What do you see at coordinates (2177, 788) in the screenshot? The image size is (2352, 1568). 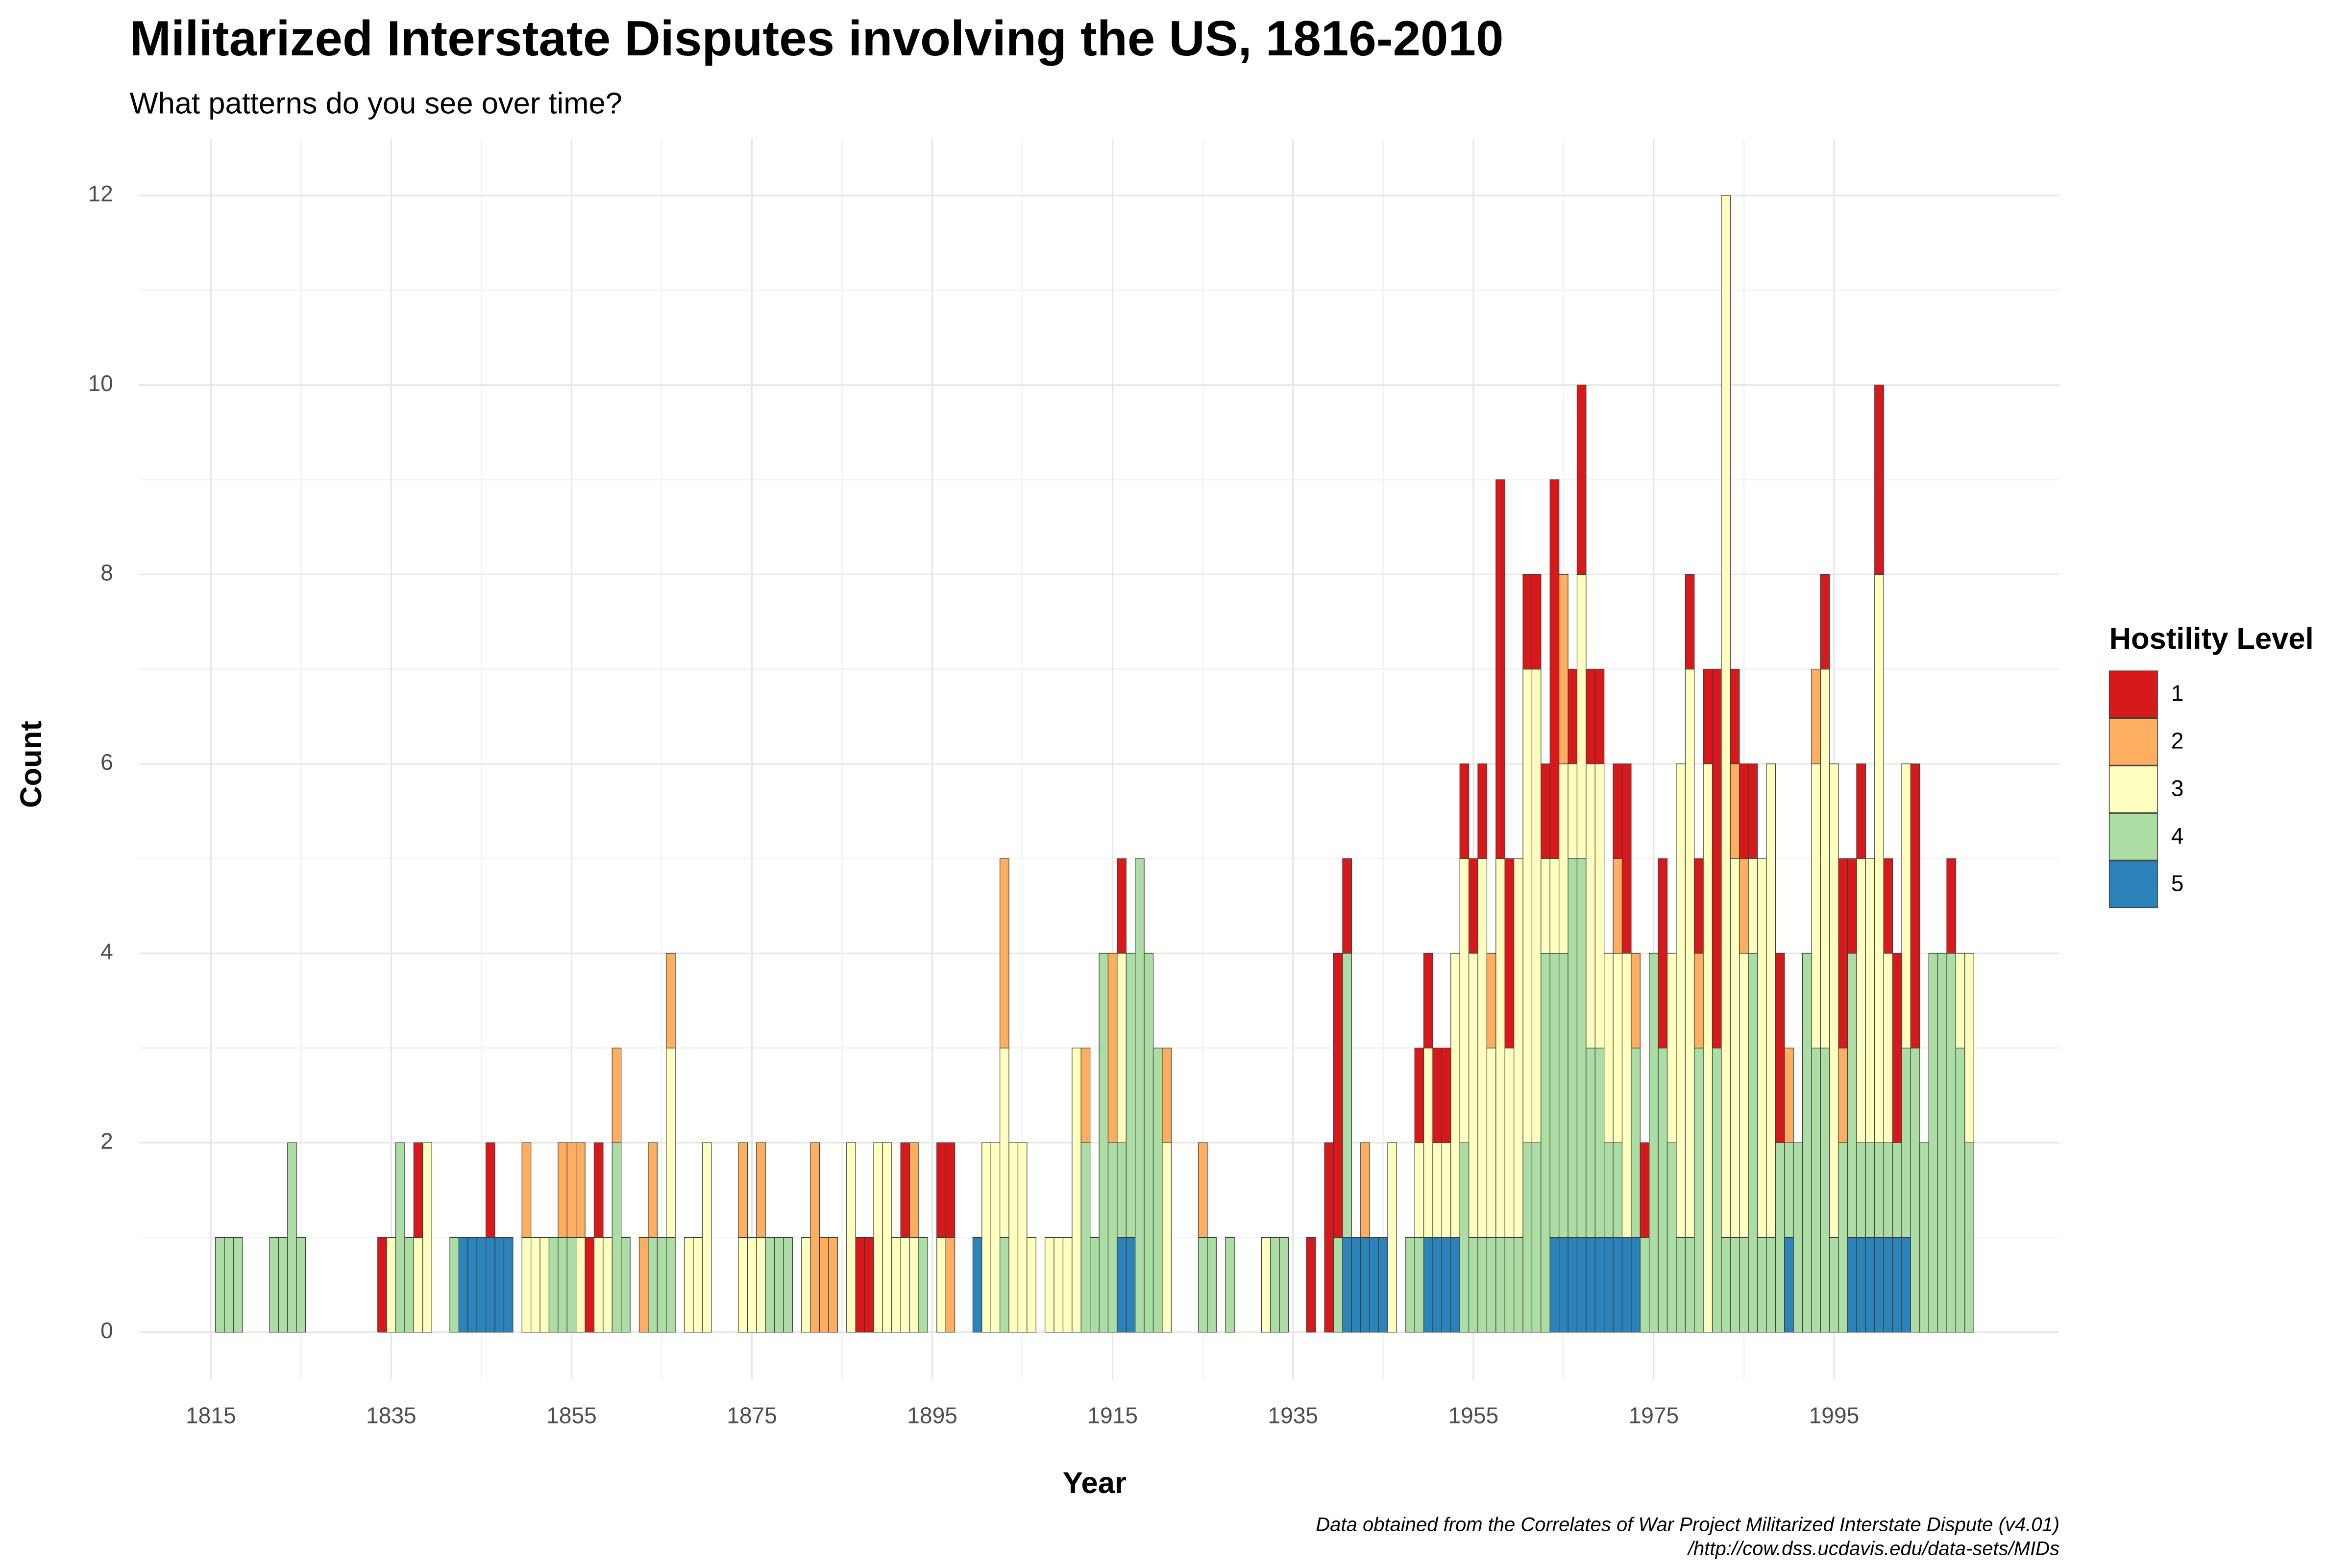 I see `legend-label: 3` at bounding box center [2177, 788].